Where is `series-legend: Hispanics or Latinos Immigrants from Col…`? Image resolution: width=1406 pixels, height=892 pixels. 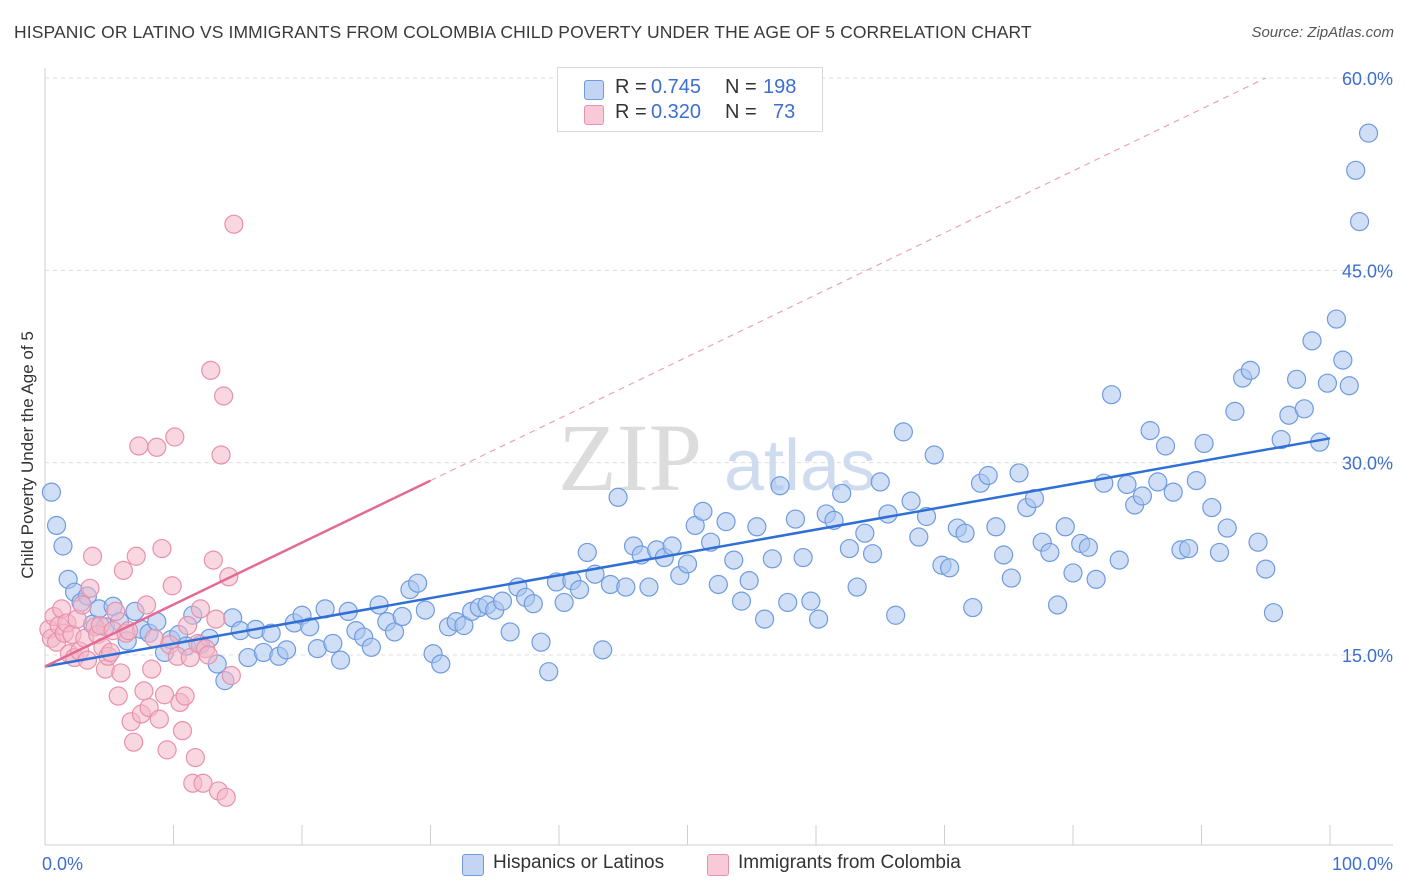
series-legend: Hispanics or Latinos Immigrants from Col… is located at coordinates (703, 865).